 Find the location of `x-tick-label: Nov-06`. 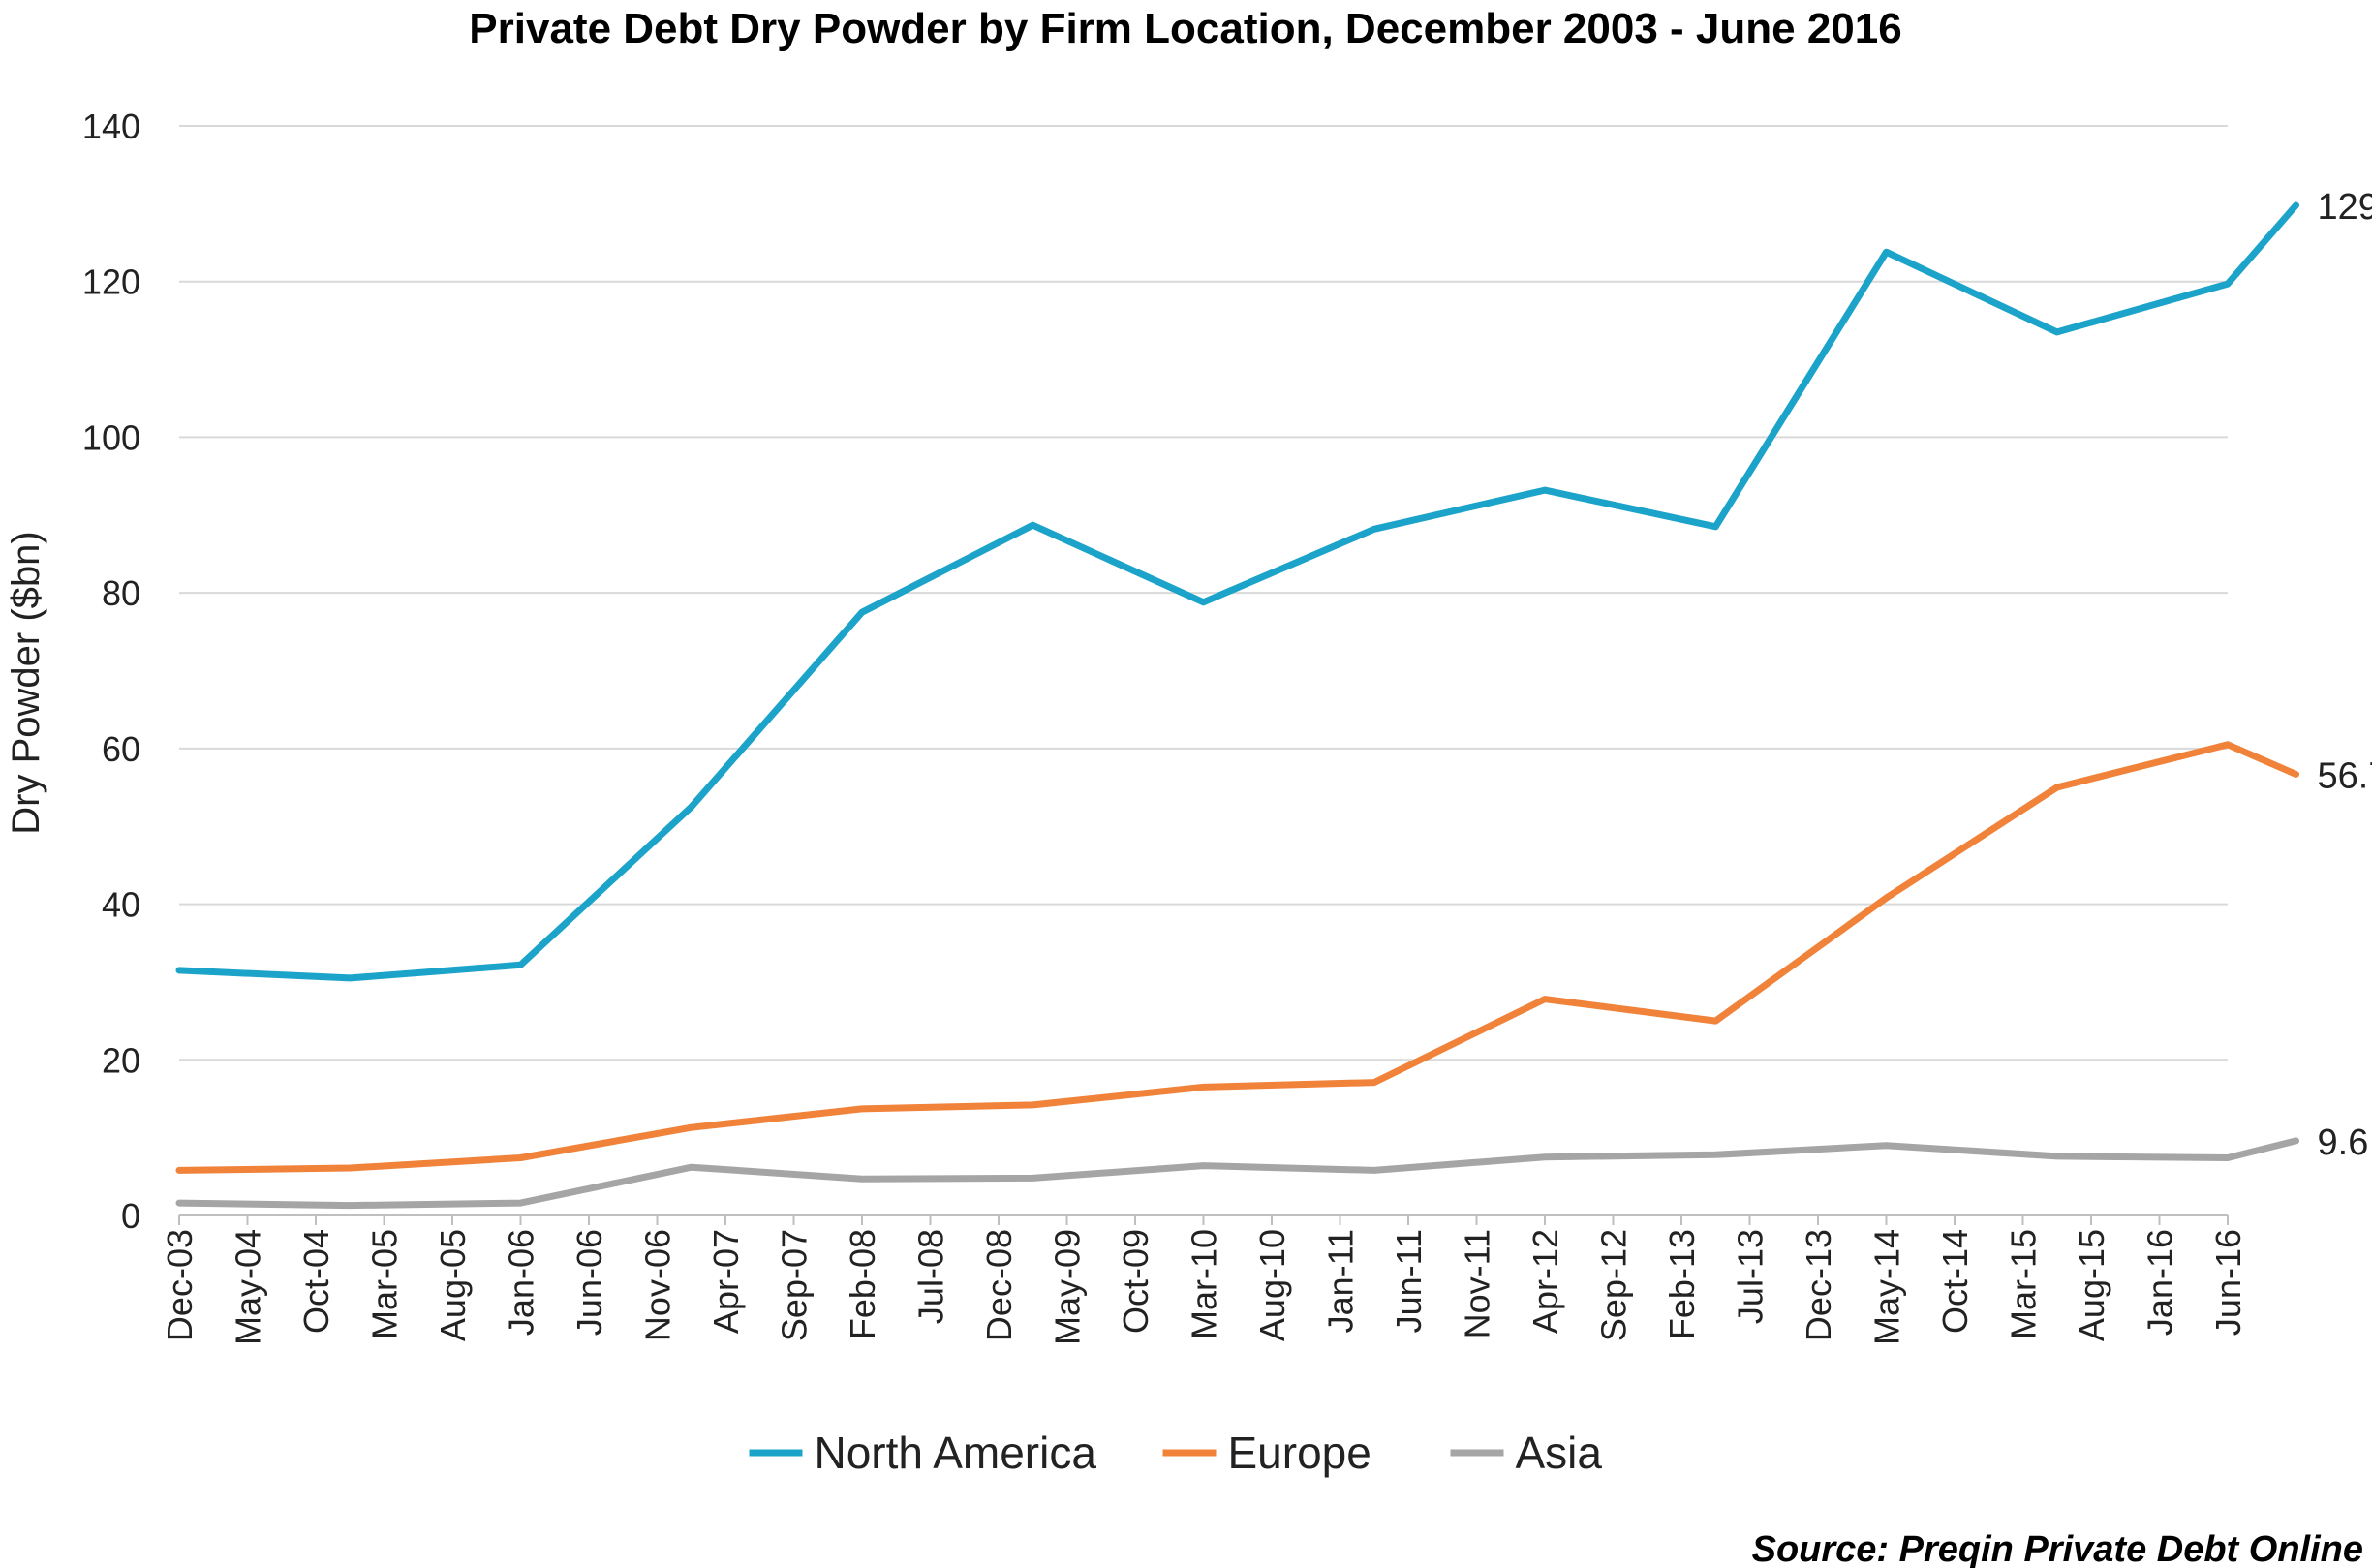

x-tick-label: Nov-06 is located at coordinates (658, 1285).